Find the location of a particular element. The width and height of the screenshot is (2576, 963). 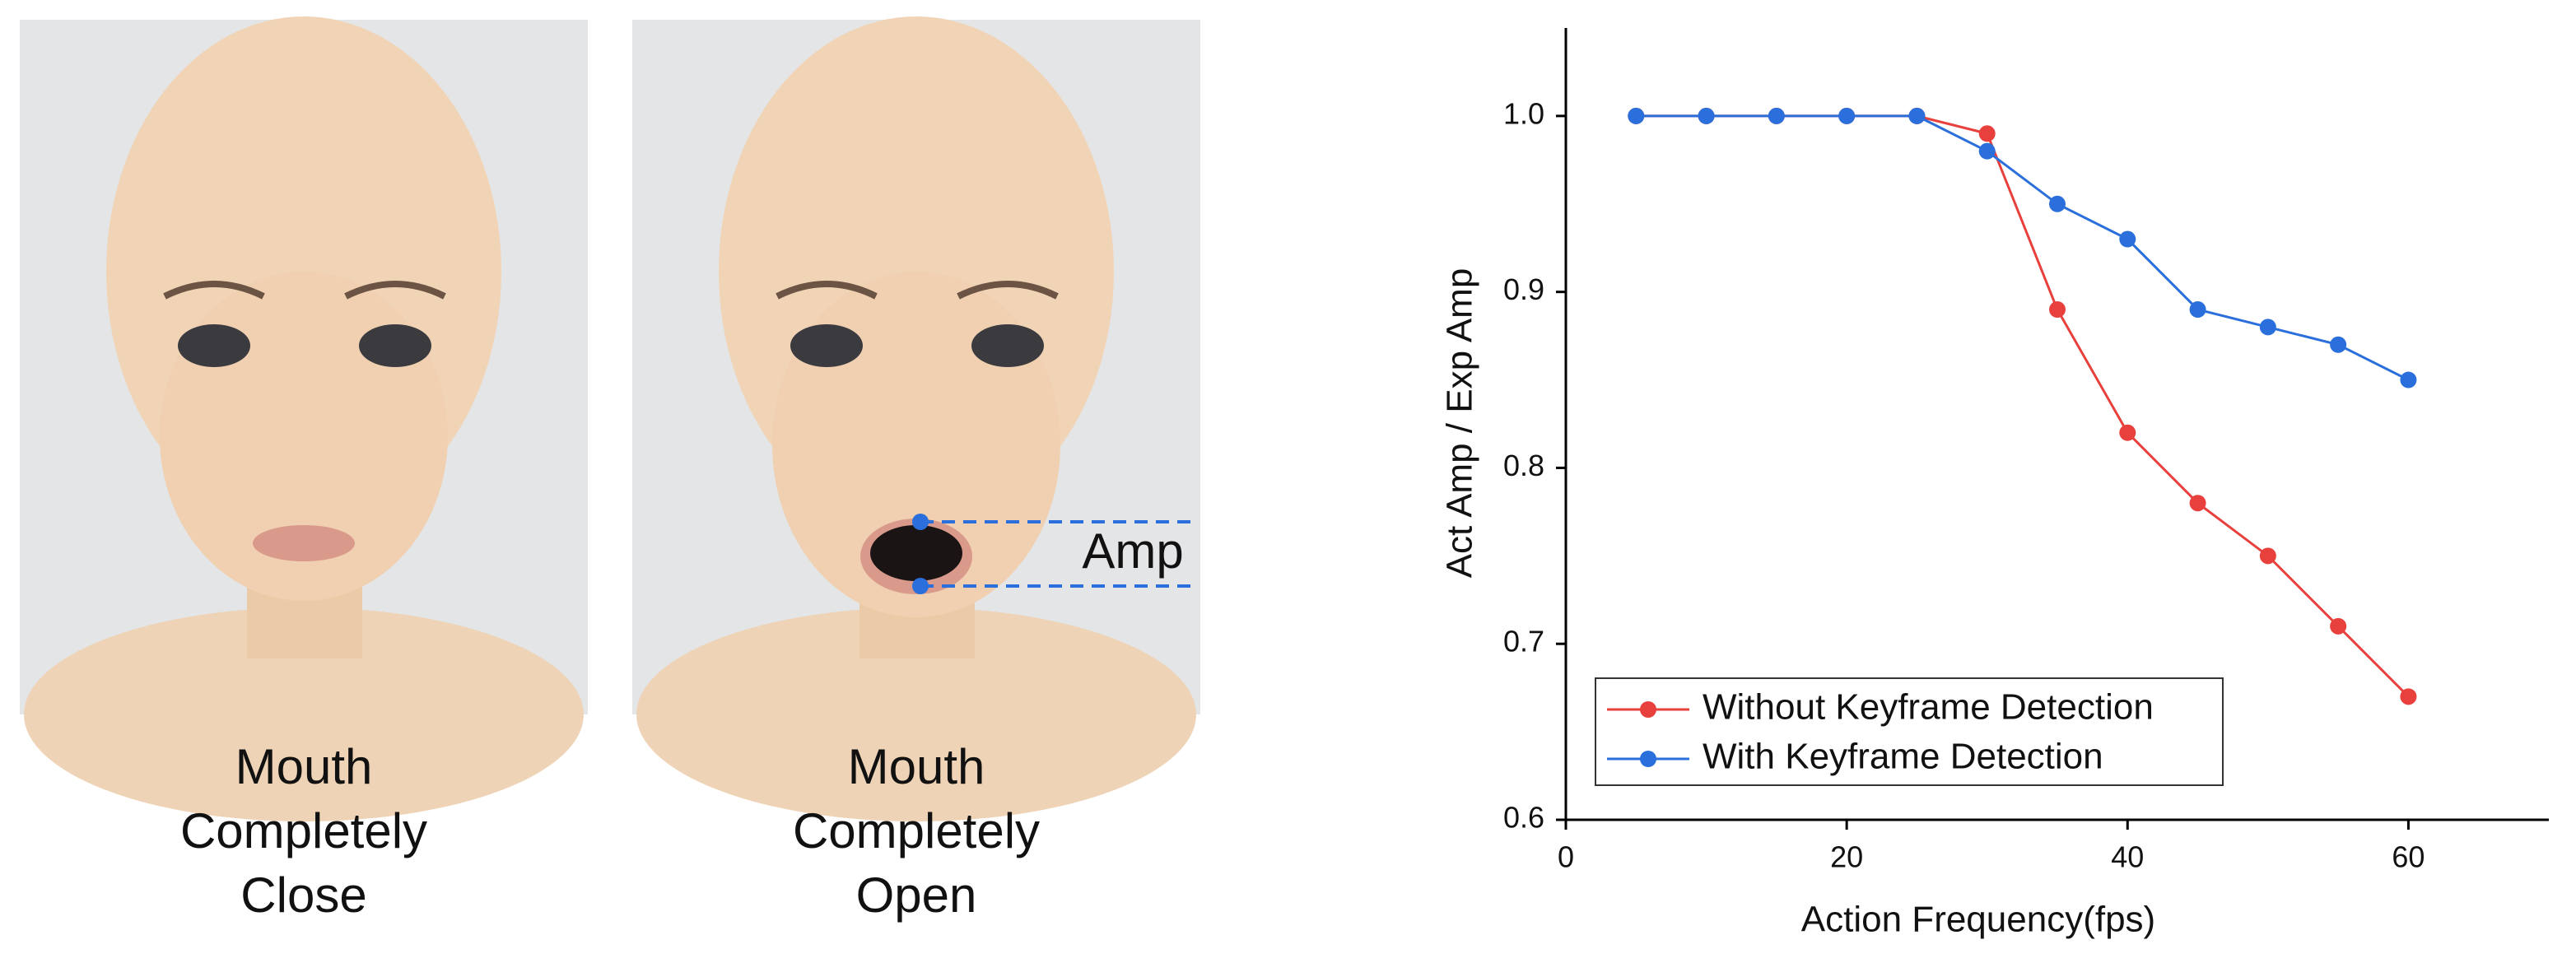

caption: Open is located at coordinates (916, 895).